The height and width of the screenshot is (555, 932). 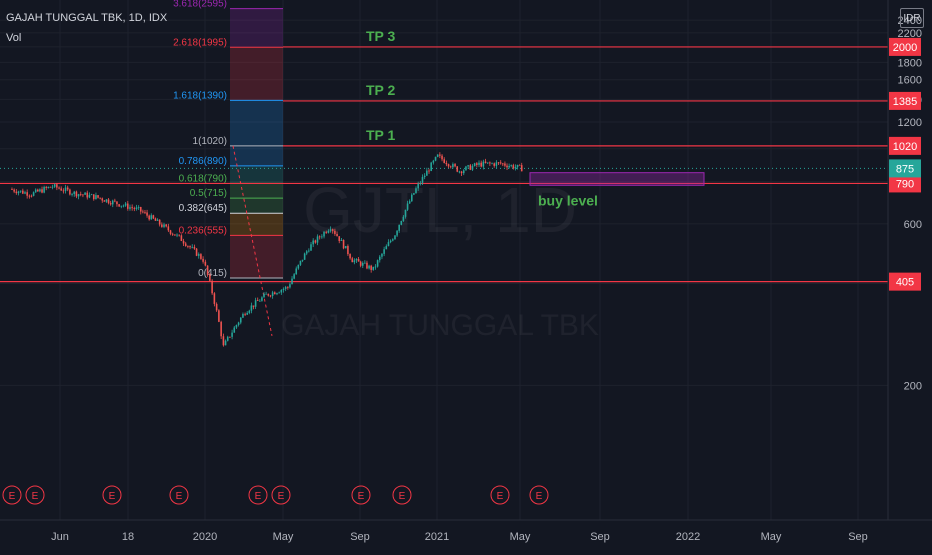 I want to click on time-axis-label: 18, so click(x=128, y=537).